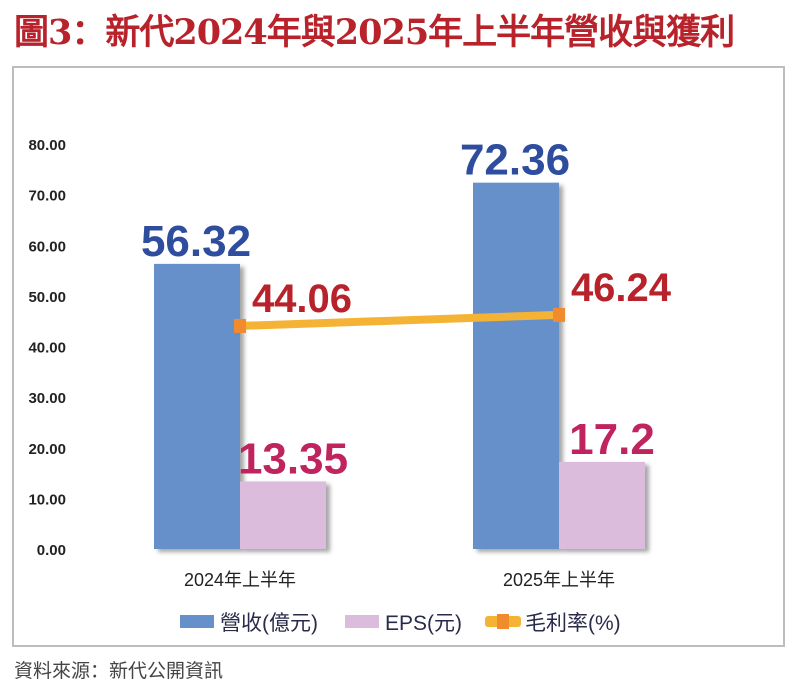 This screenshot has width=804, height=688. Describe the element at coordinates (302, 299) in the screenshot. I see `data-label: 44.06` at that location.